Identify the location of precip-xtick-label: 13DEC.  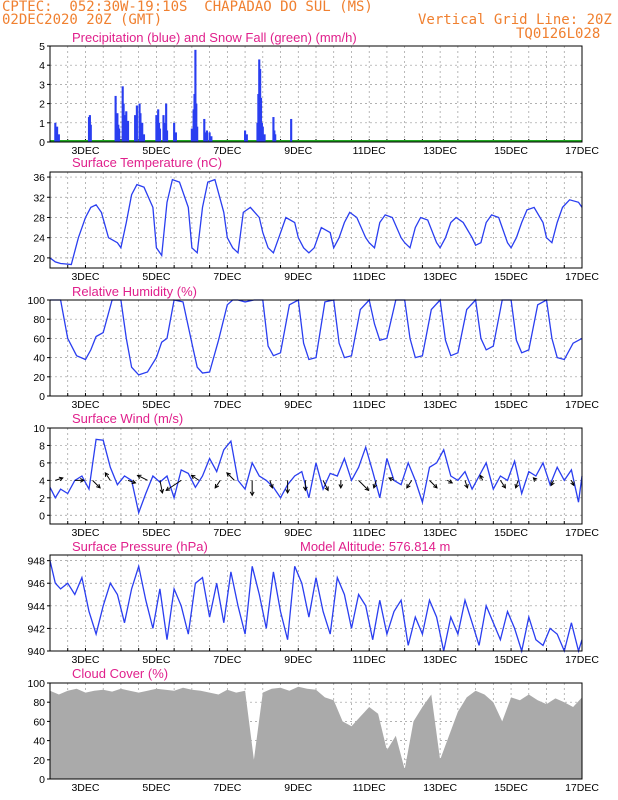
(440, 151).